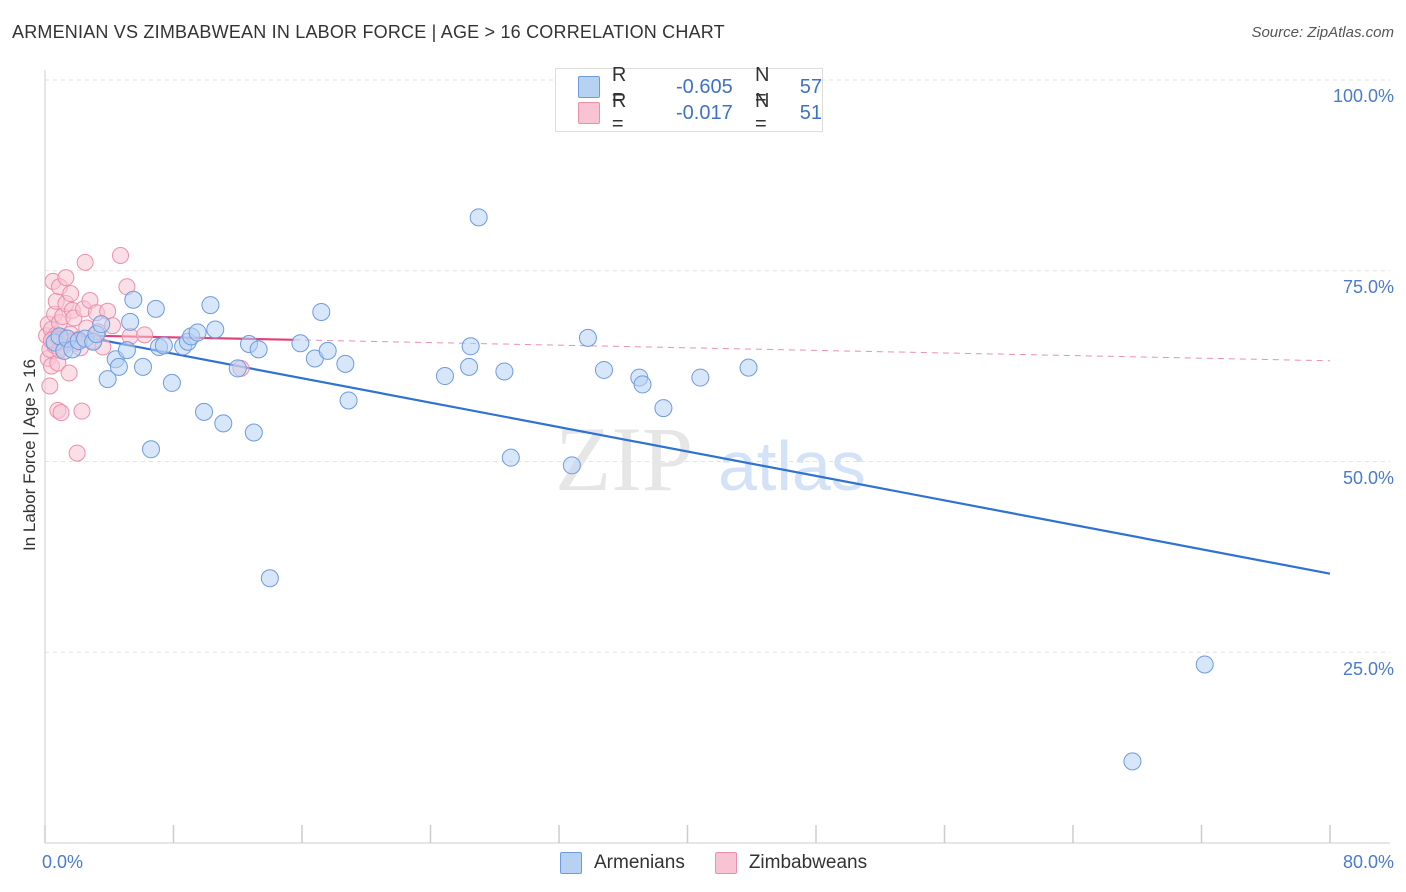 Image resolution: width=1406 pixels, height=892 pixels. Describe the element at coordinates (589, 113) in the screenshot. I see `zimbabwean-swatch` at that location.